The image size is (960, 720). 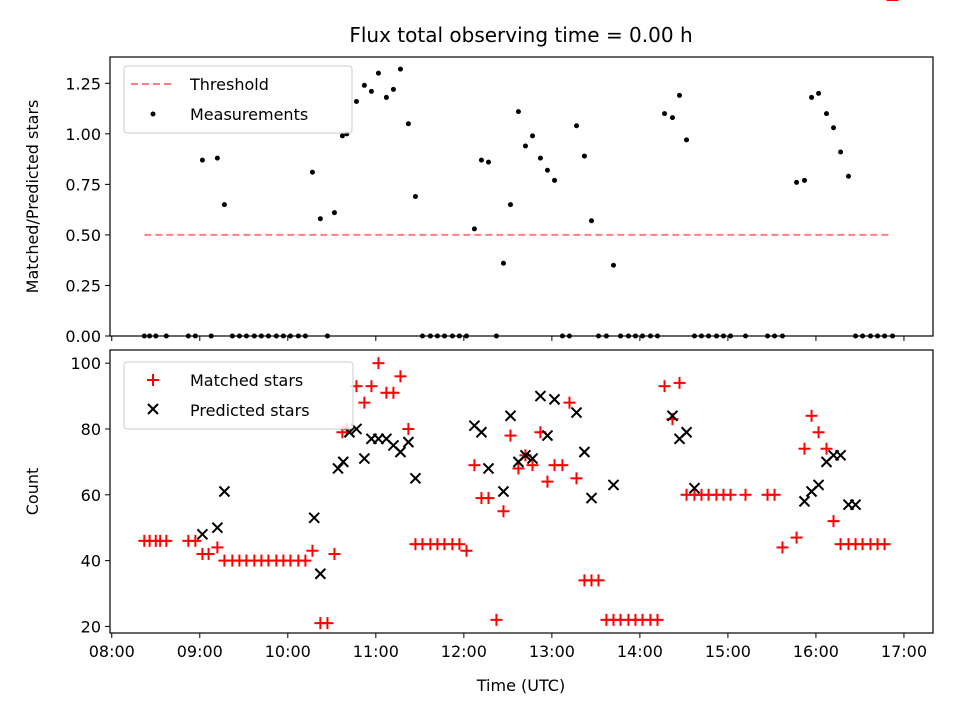 What do you see at coordinates (87, 210) in the screenshot?
I see `ratio-y-ticks: 0.00 0.25 0.50 0.75 1.00 1.25` at bounding box center [87, 210].